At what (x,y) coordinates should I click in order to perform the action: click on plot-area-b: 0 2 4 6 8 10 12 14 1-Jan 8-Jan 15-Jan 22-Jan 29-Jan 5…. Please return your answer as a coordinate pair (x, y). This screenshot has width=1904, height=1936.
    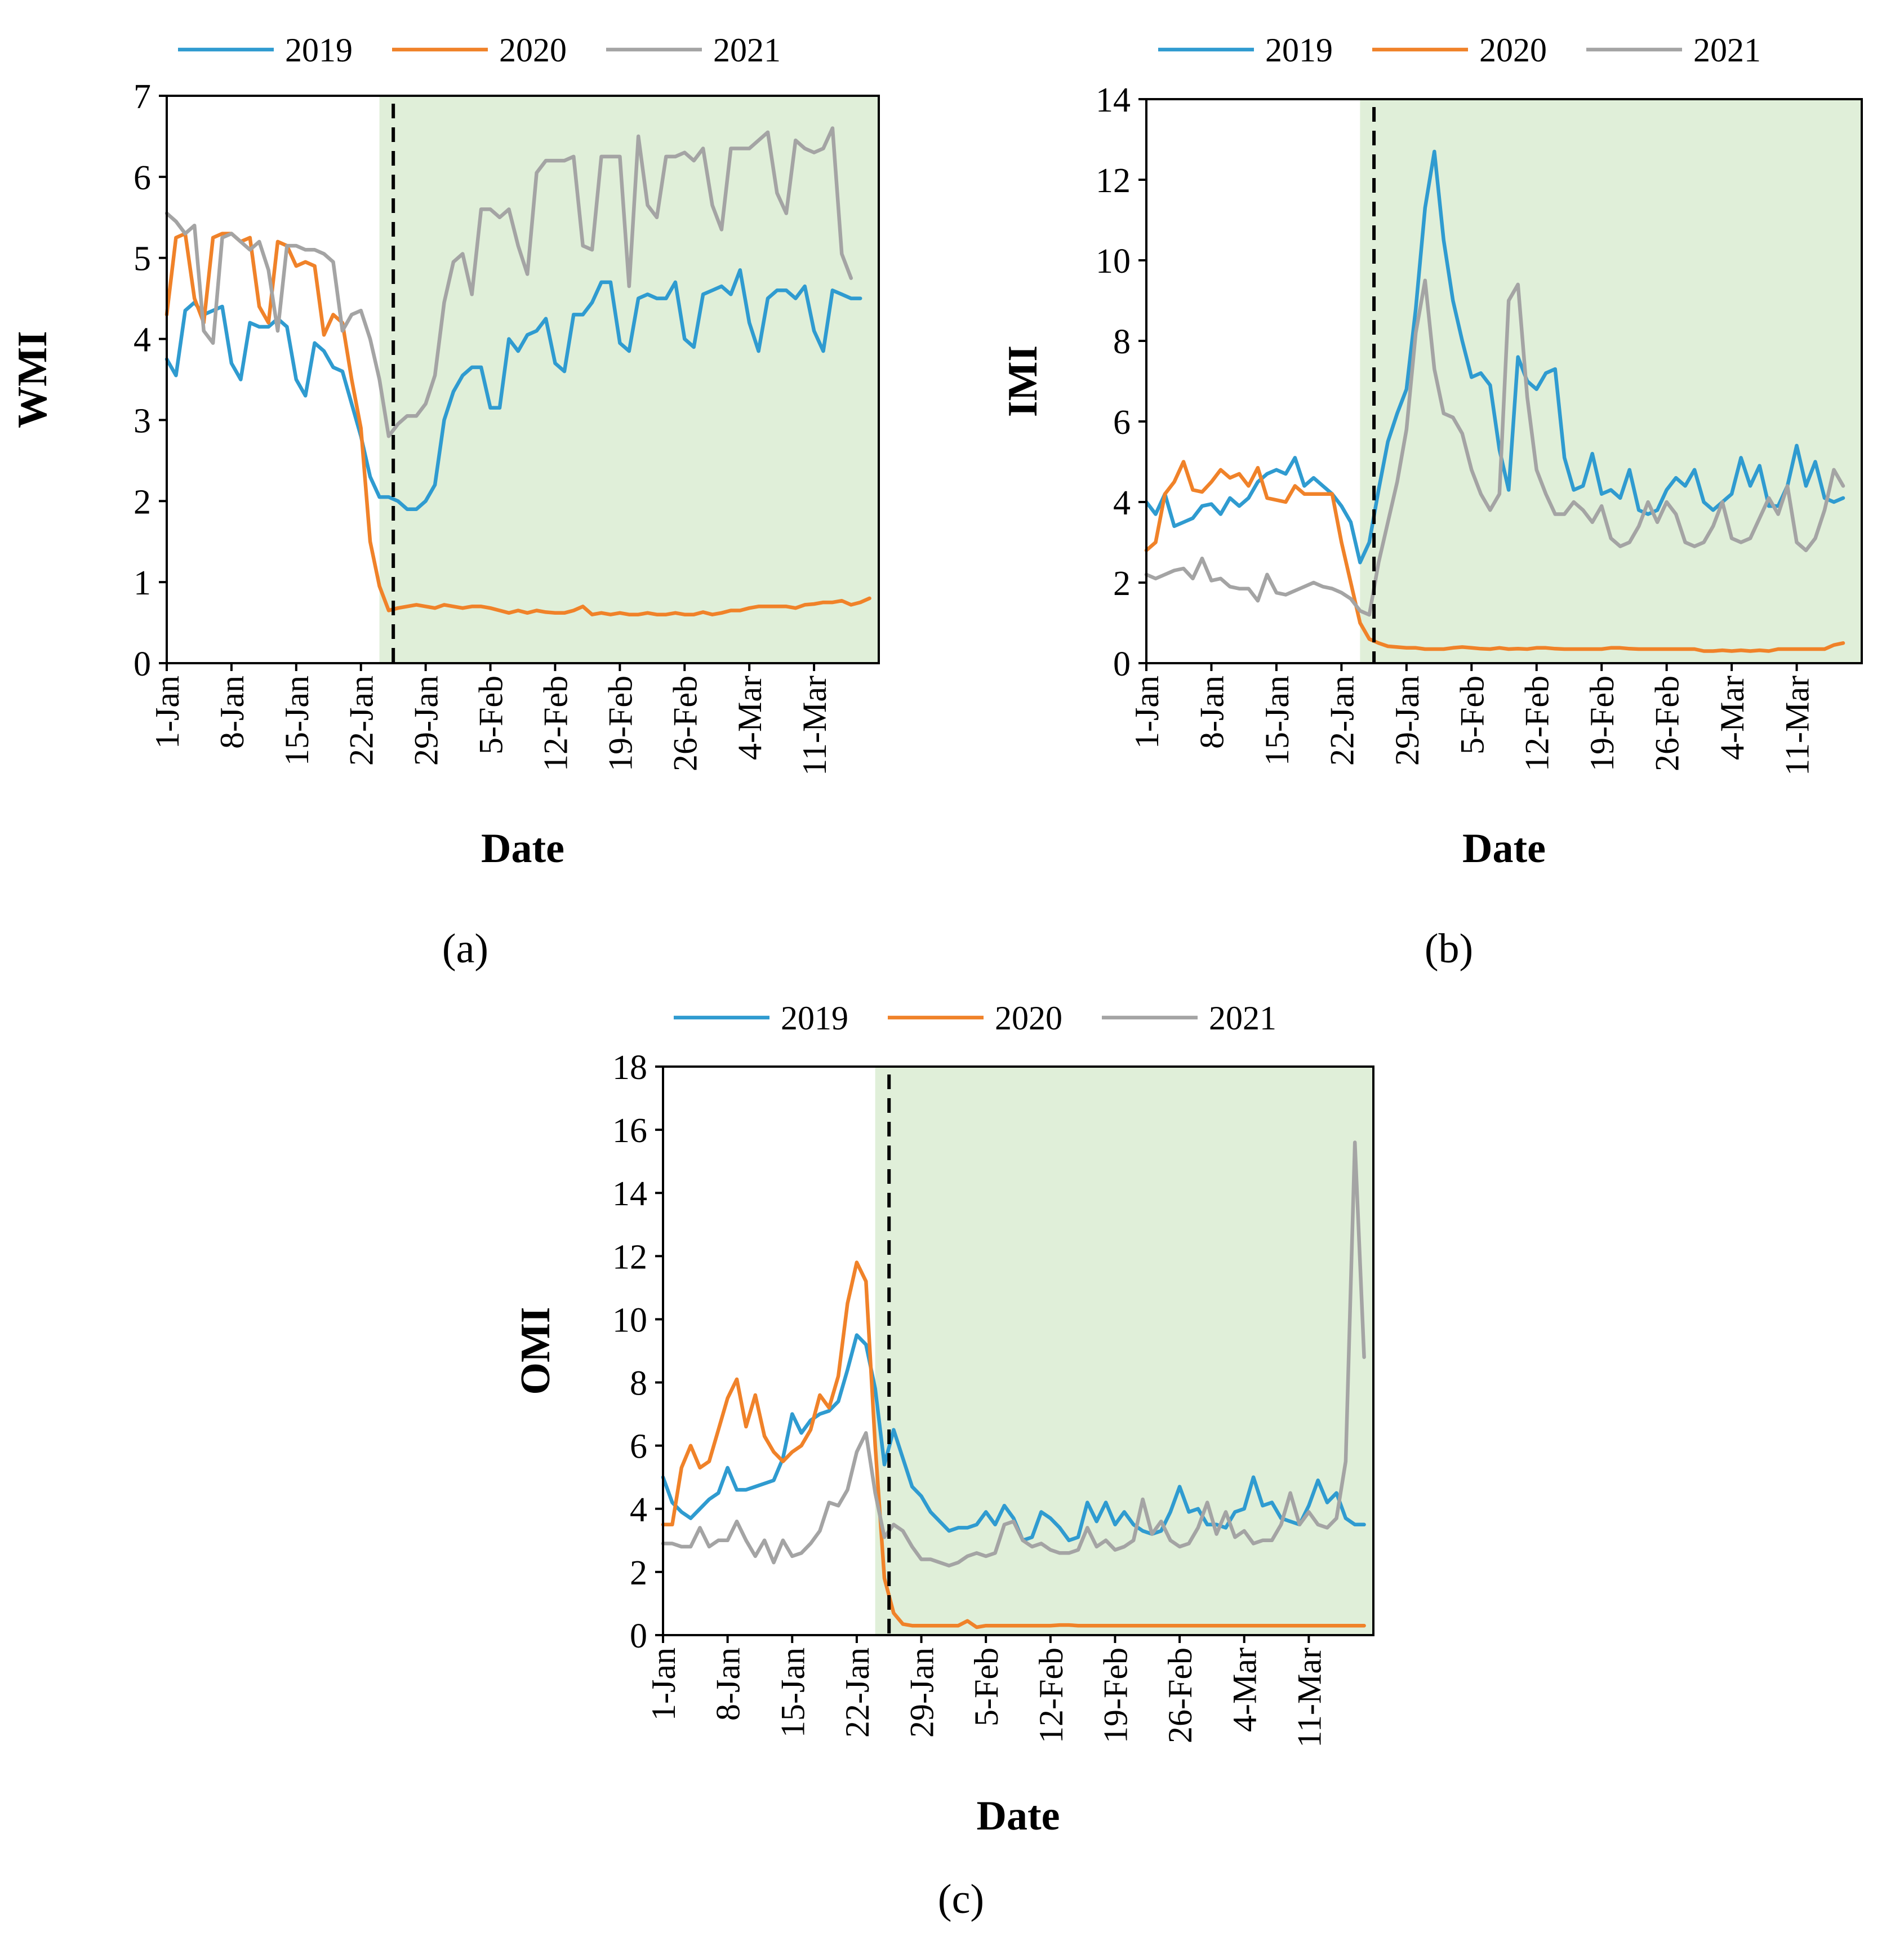
    Looking at the image, I should click on (1479, 428).